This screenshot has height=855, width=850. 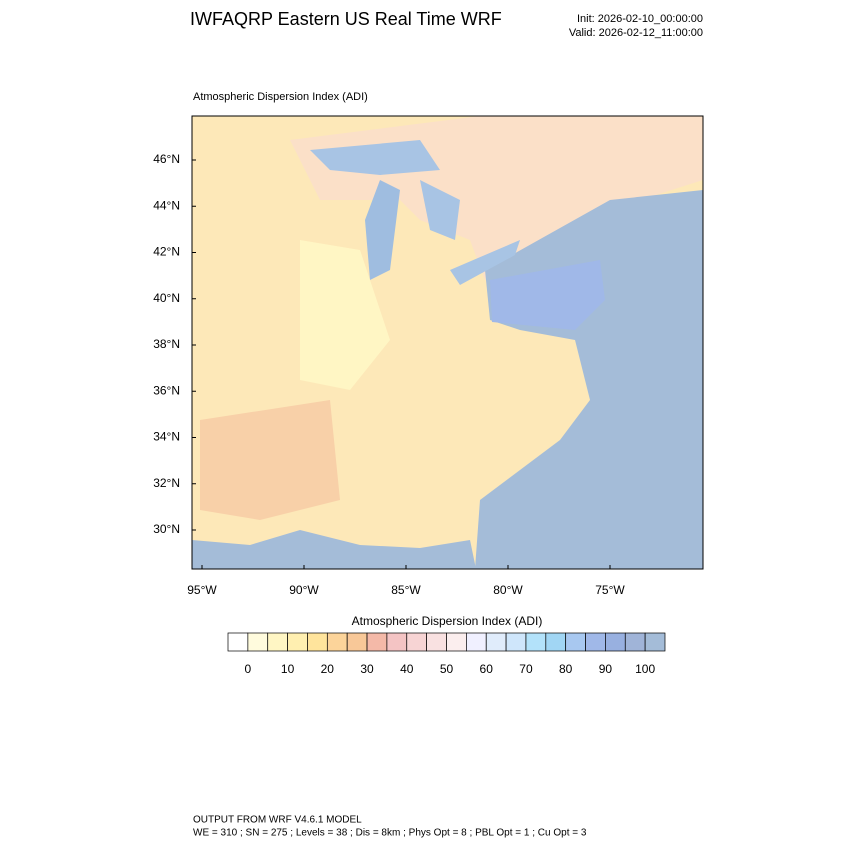 What do you see at coordinates (406, 590) in the screenshot?
I see `lon-label: 85°W` at bounding box center [406, 590].